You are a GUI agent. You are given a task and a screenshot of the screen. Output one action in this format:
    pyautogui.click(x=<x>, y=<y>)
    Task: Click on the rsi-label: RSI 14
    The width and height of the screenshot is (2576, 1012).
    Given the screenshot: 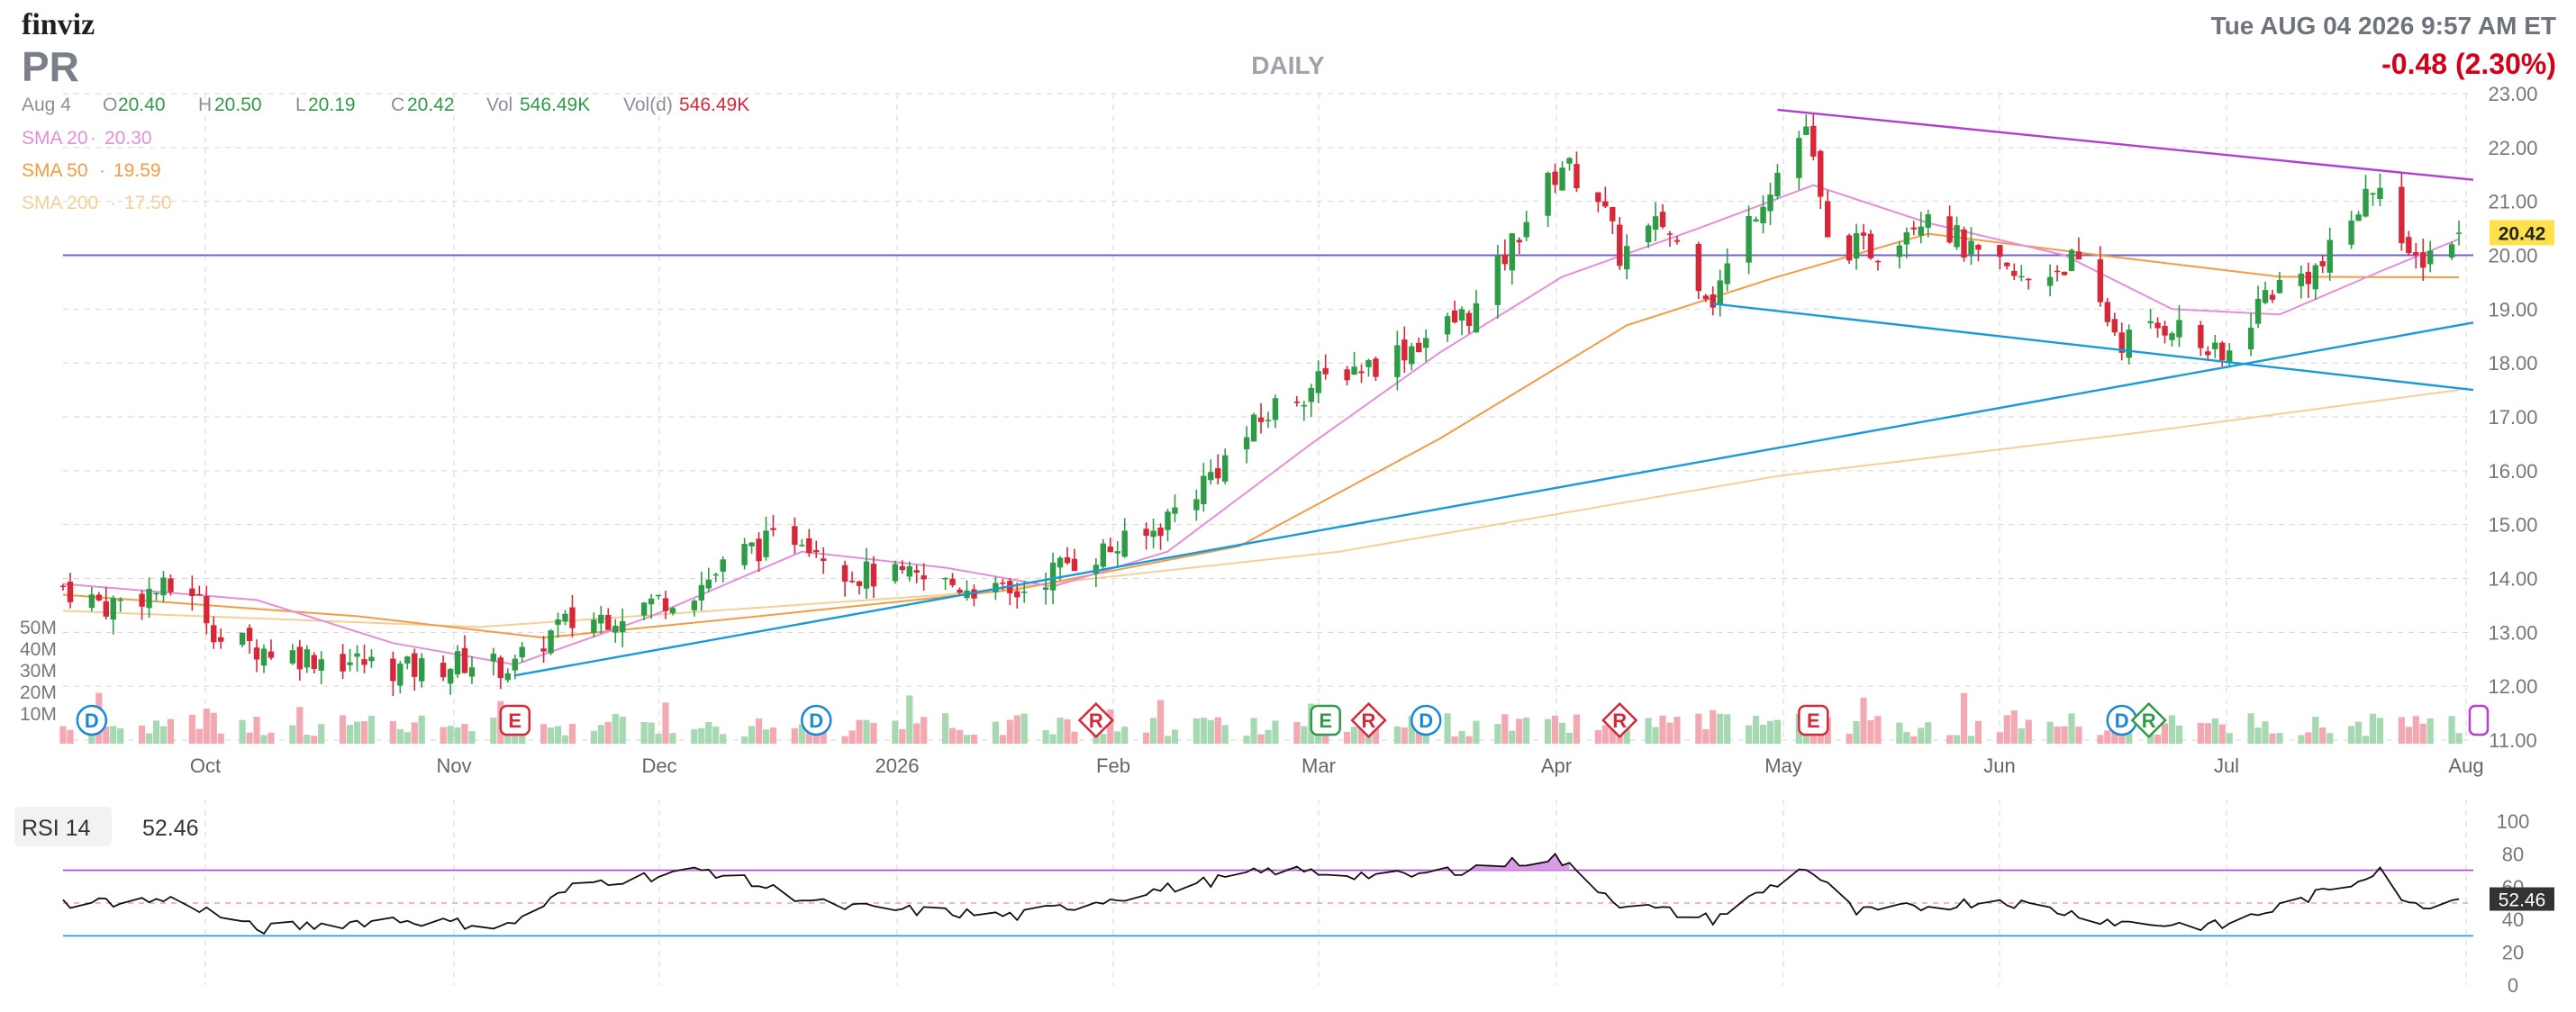 What is the action you would take?
    pyautogui.click(x=56, y=828)
    